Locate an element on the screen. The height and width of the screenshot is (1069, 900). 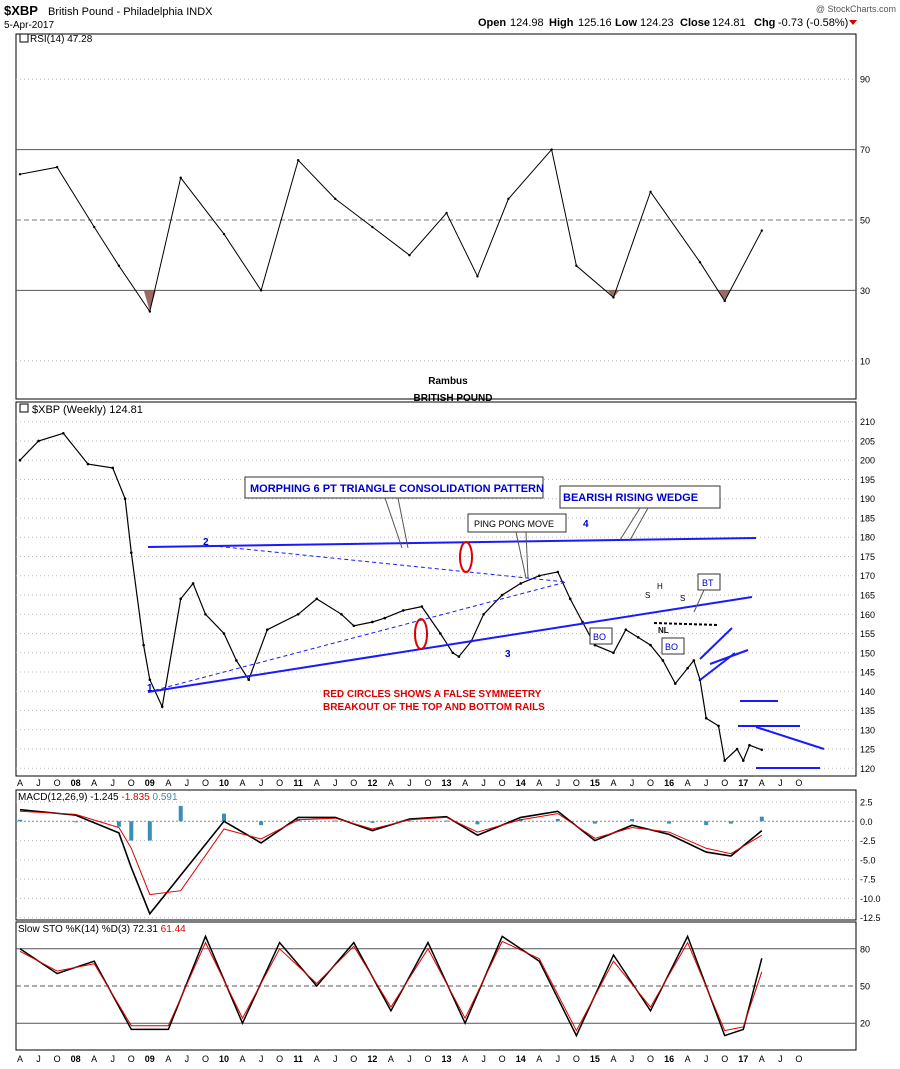
chg-value: -0.73 (-0.58%) is located at coordinates (813, 23).